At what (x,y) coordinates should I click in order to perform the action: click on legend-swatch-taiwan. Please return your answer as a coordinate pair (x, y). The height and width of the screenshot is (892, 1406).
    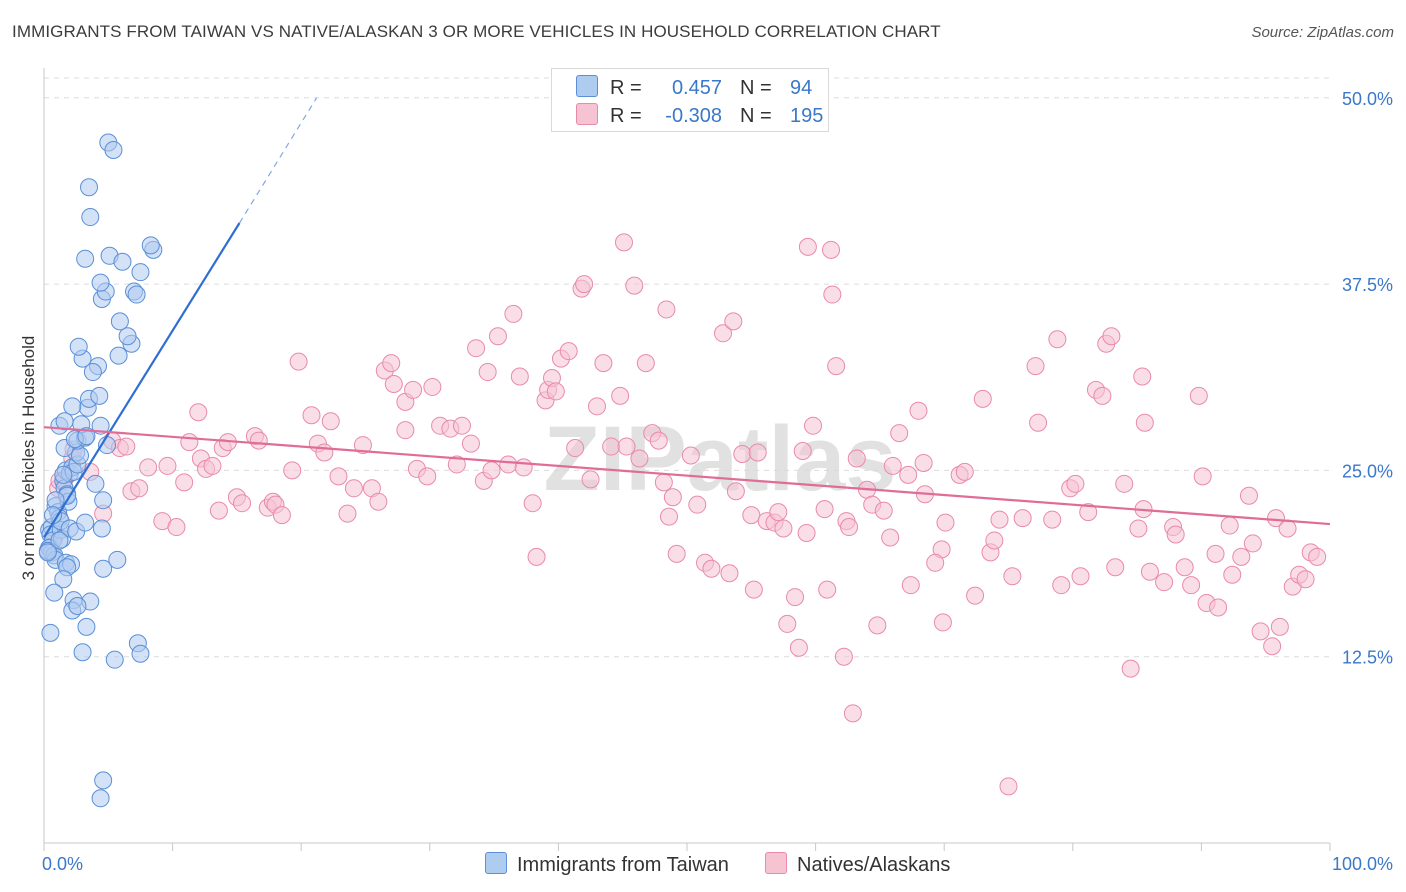
    Looking at the image, I should click on (587, 86).